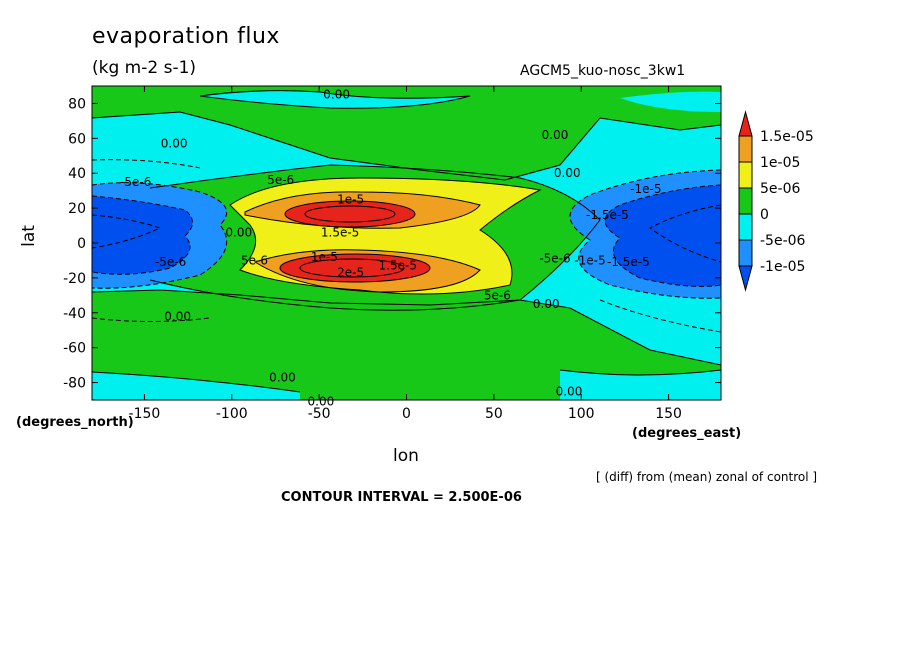  What do you see at coordinates (232, 414) in the screenshot?
I see `x-tick-label: -100` at bounding box center [232, 414].